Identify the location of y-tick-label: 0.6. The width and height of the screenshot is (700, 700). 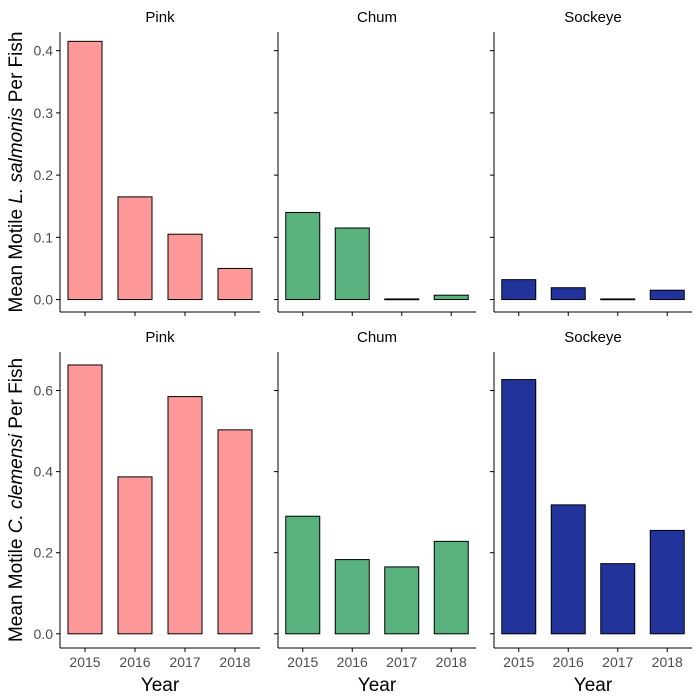
(44, 391).